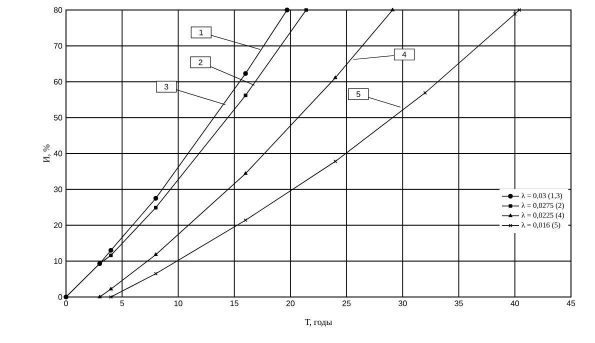  Describe the element at coordinates (346, 303) in the screenshot. I see `x-tick-label: 25` at that location.